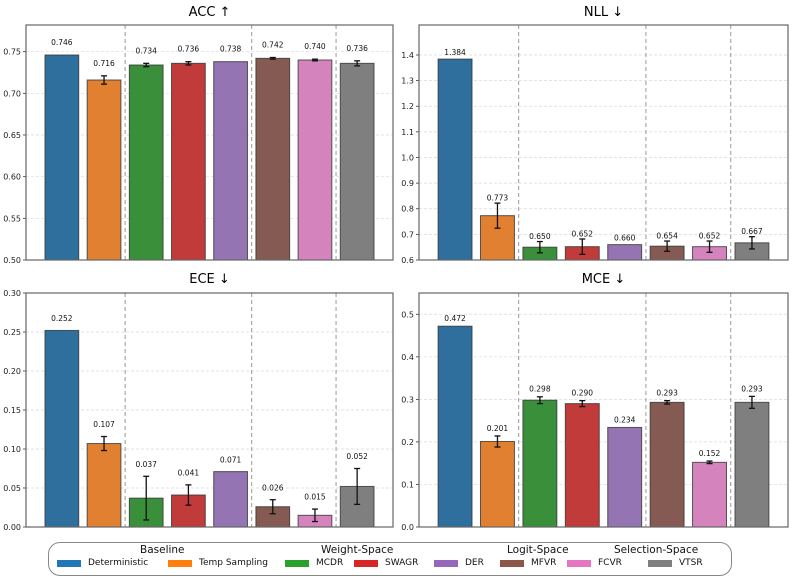 The image size is (793, 579). What do you see at coordinates (189, 473) in the screenshot?
I see `data-label: 0.041` at bounding box center [189, 473].